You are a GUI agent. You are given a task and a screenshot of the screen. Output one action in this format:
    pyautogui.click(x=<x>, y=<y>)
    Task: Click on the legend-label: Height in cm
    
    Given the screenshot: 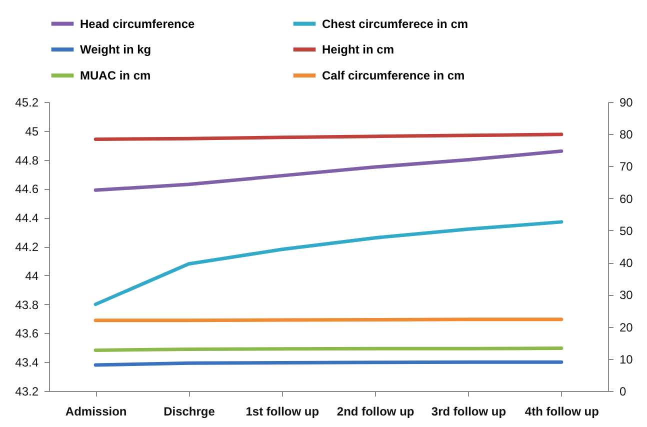 What is the action you would take?
    pyautogui.click(x=358, y=49)
    